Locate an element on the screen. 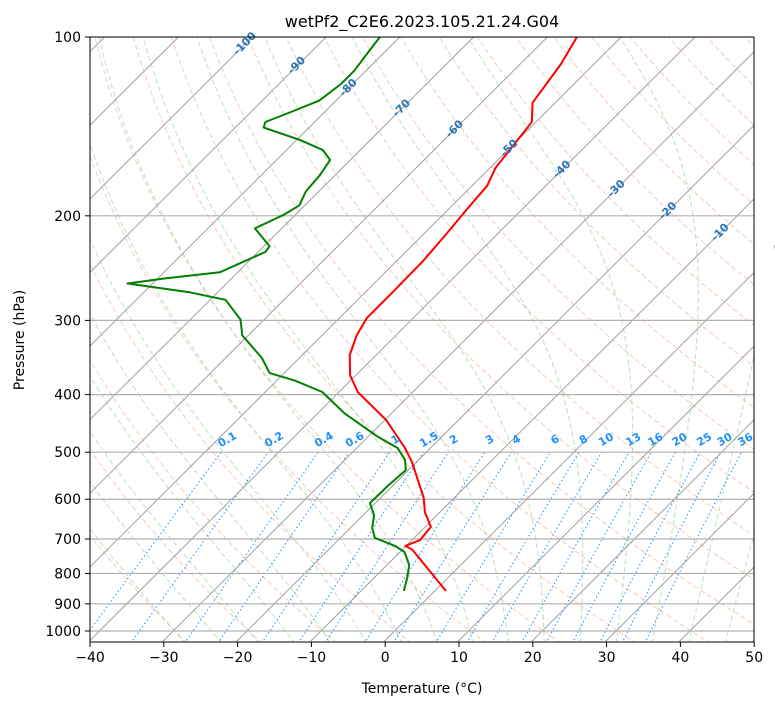 This screenshot has width=775, height=712. mixing-ratio-label: 2 is located at coordinates (453, 439).